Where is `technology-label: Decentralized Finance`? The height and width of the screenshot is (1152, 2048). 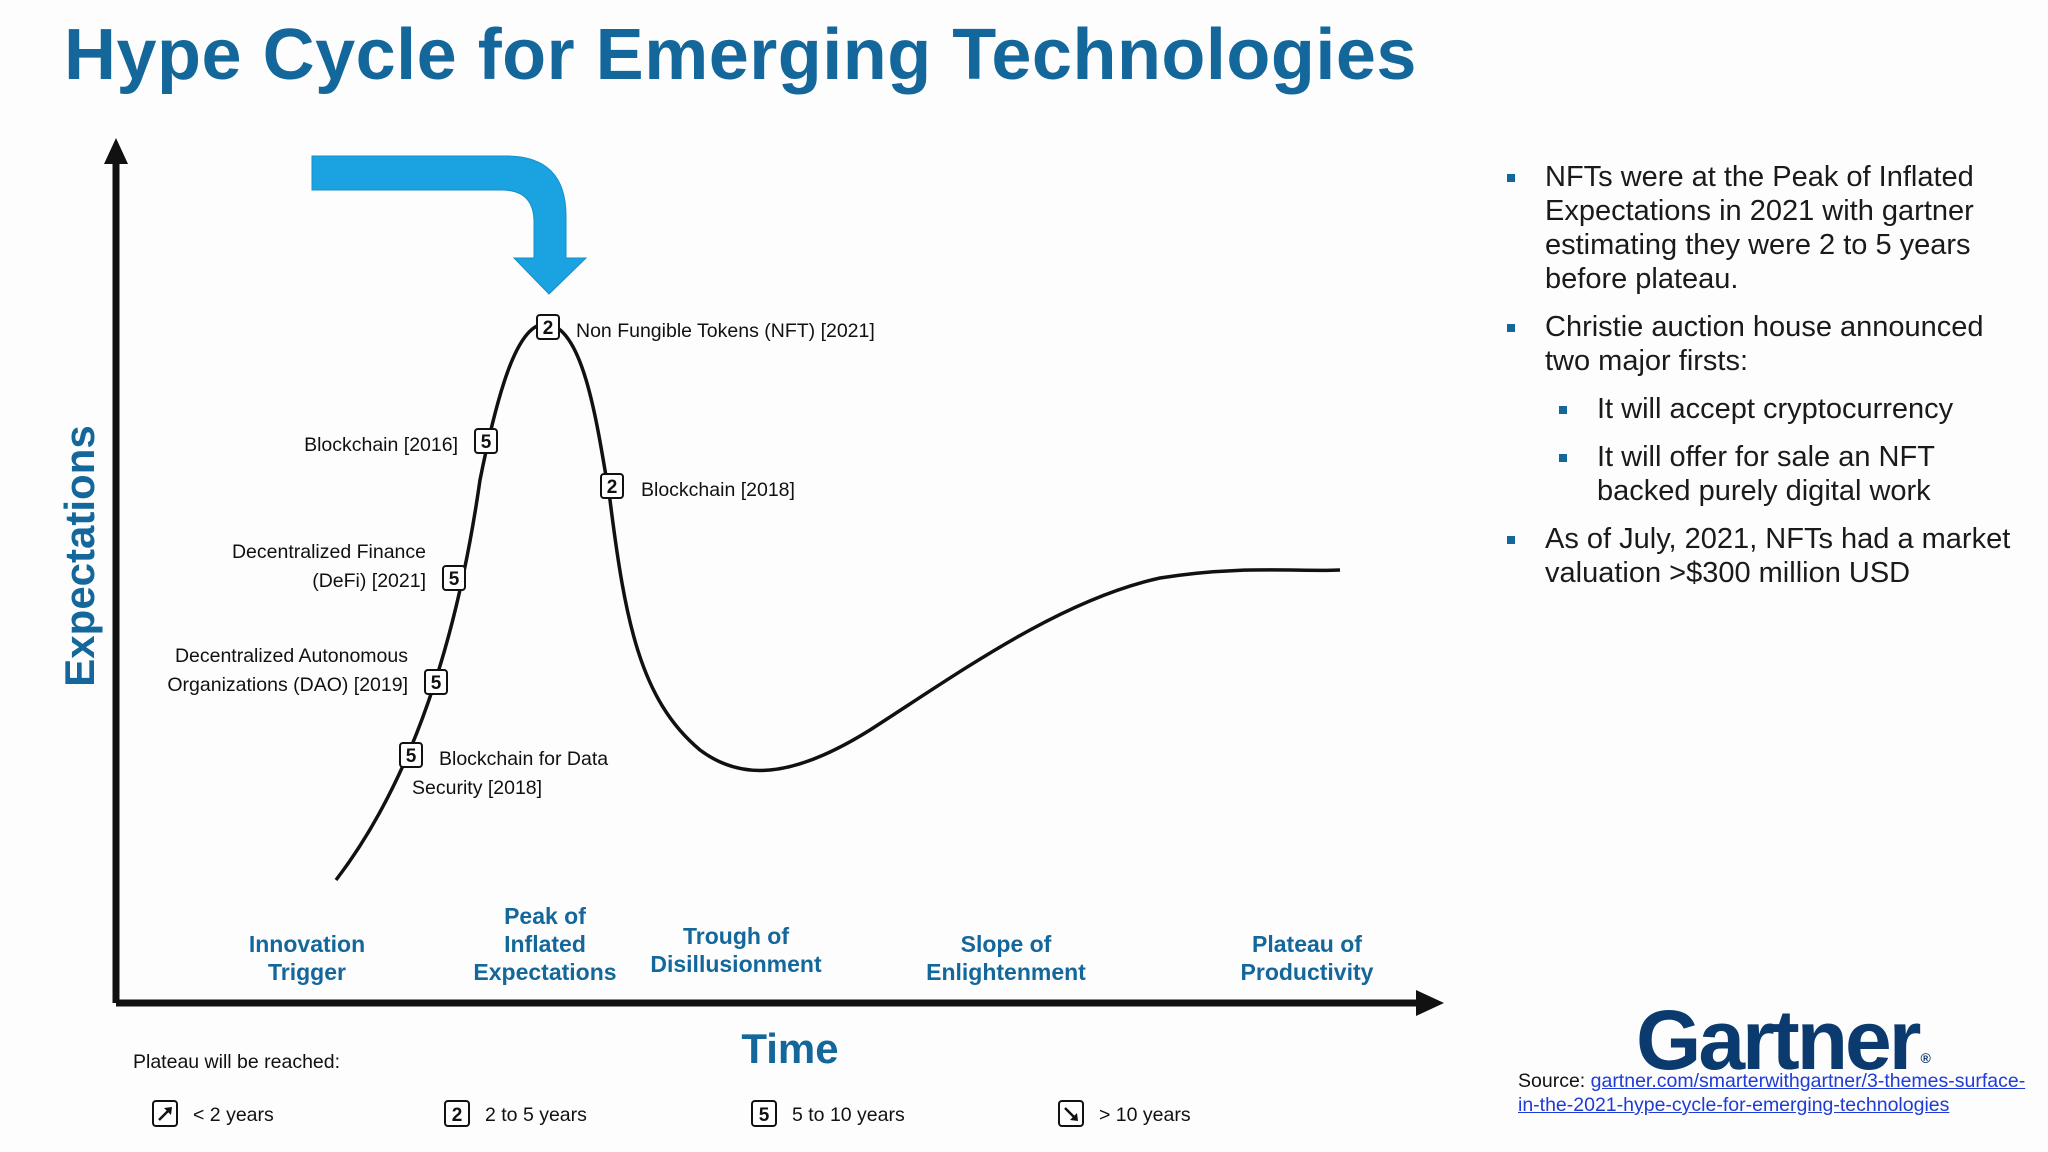
technology-label: Decentralized Finance is located at coordinates (329, 552).